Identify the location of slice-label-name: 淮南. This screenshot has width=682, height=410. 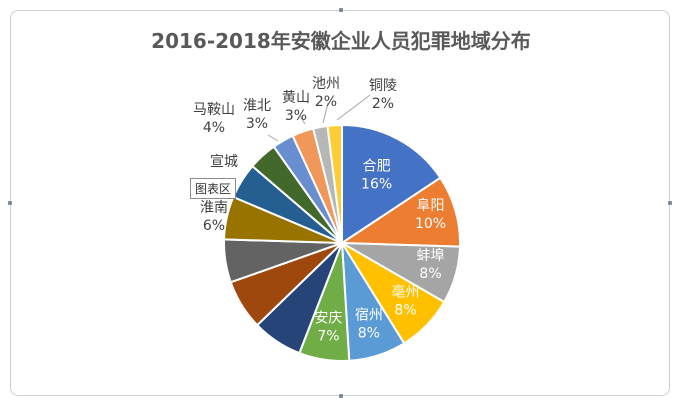
(214, 208).